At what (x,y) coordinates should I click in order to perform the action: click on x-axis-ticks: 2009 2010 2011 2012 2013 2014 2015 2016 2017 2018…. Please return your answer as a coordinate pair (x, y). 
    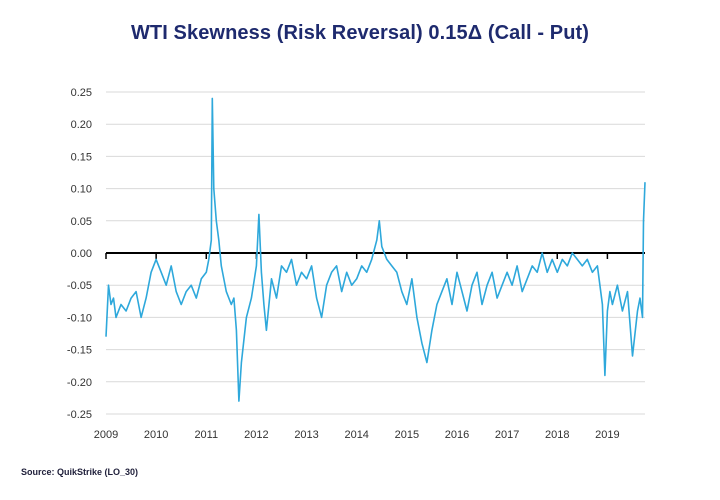
    Looking at the image, I should click on (357, 435).